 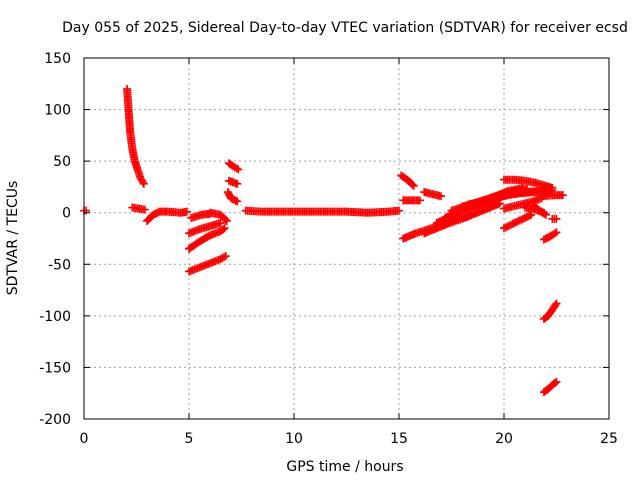 I want to click on y-tick-label: 150, so click(x=57, y=59).